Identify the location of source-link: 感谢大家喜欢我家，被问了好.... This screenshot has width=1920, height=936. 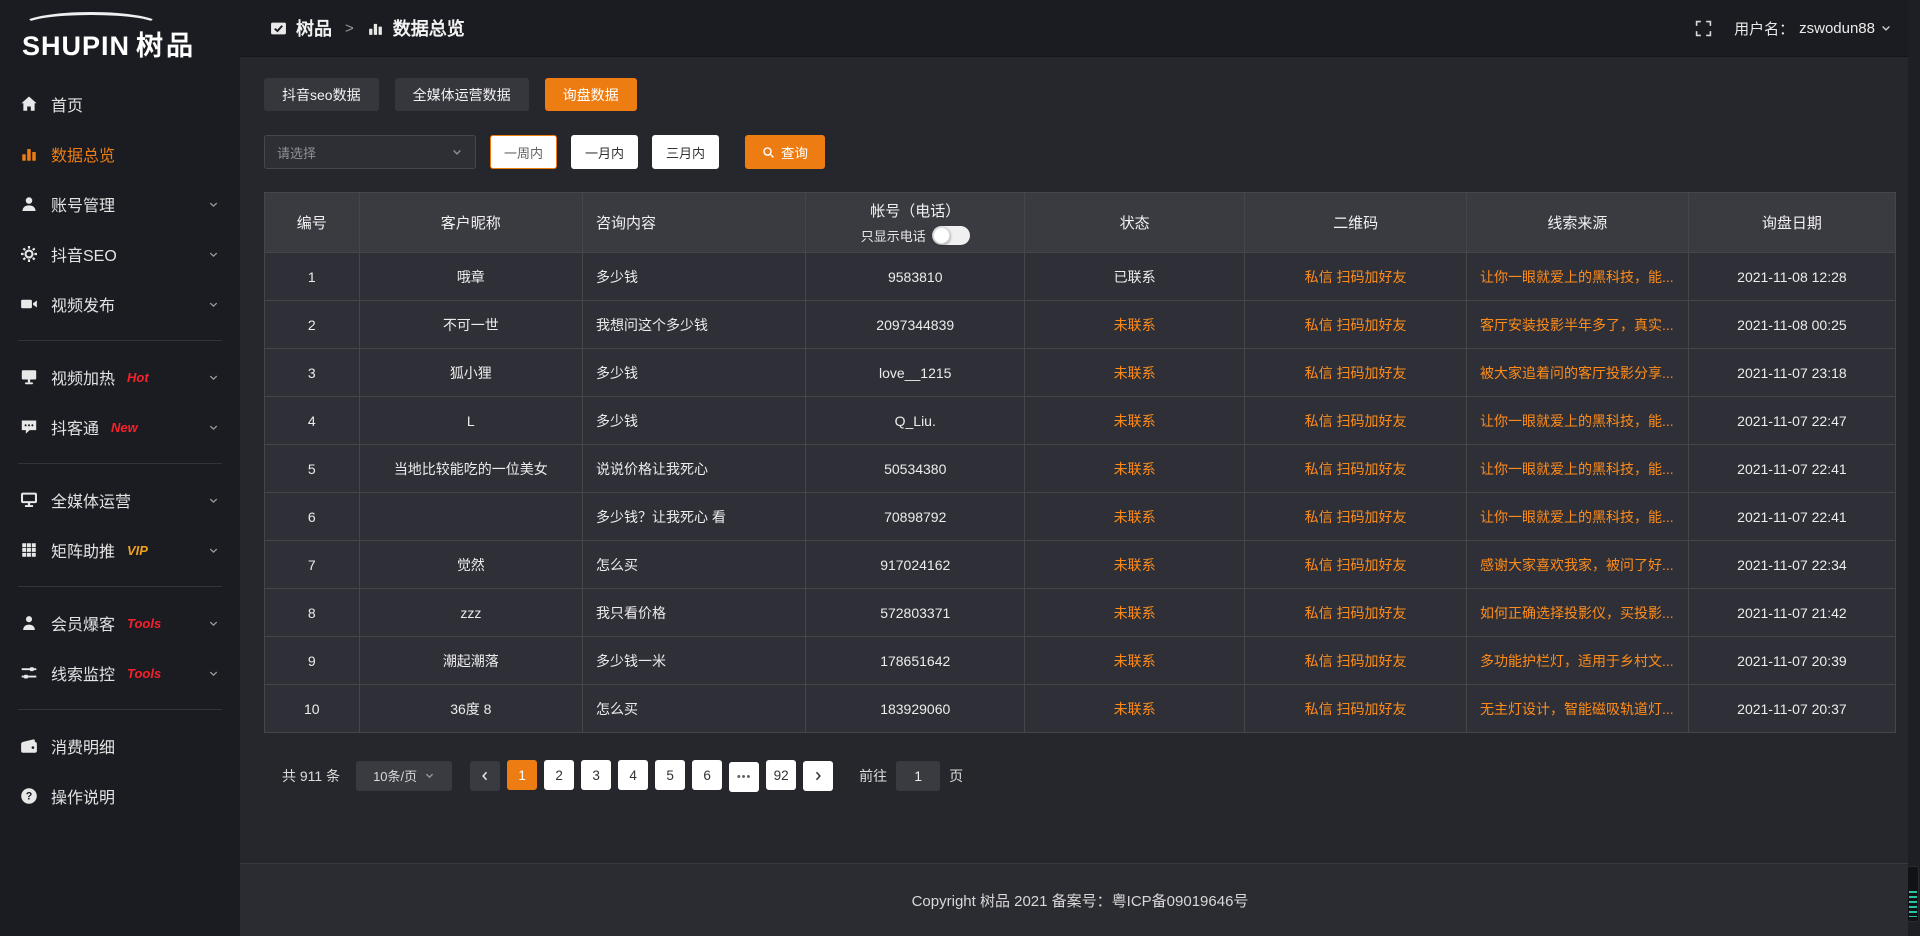
(1577, 564).